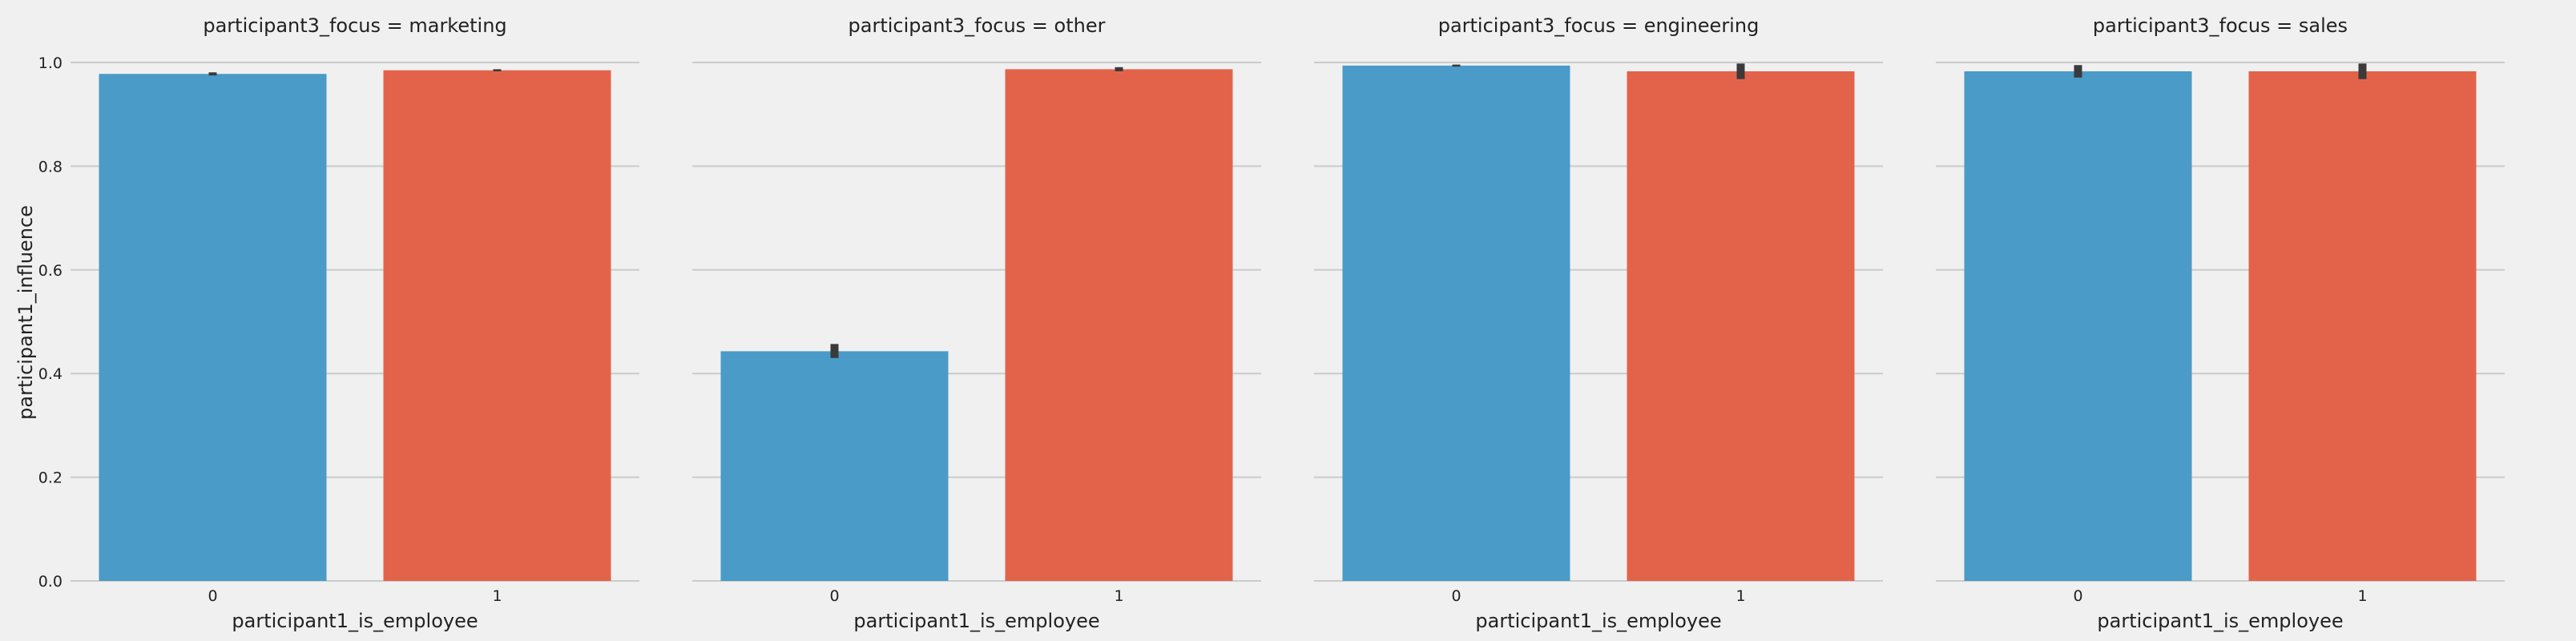 This screenshot has width=2576, height=641. I want to click on y-tick-label: 0.0, so click(50, 582).